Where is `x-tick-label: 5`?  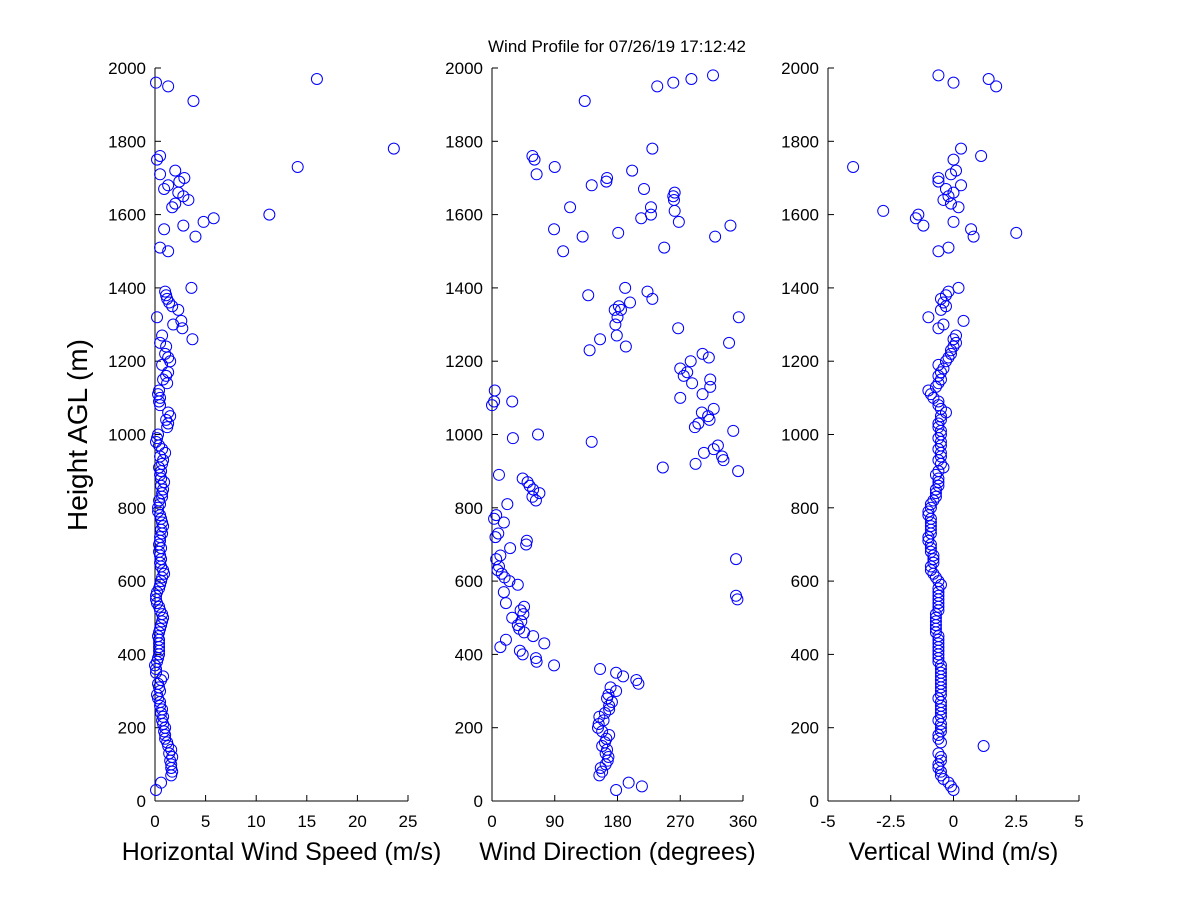
x-tick-label: 5 is located at coordinates (1078, 821).